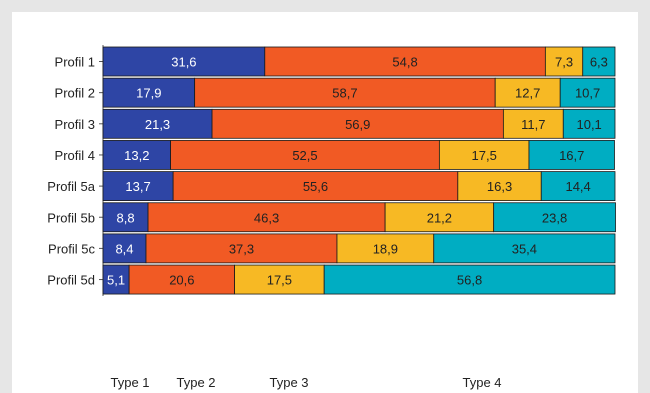 The width and height of the screenshot is (650, 393). I want to click on data-label: 7,3, so click(564, 62).